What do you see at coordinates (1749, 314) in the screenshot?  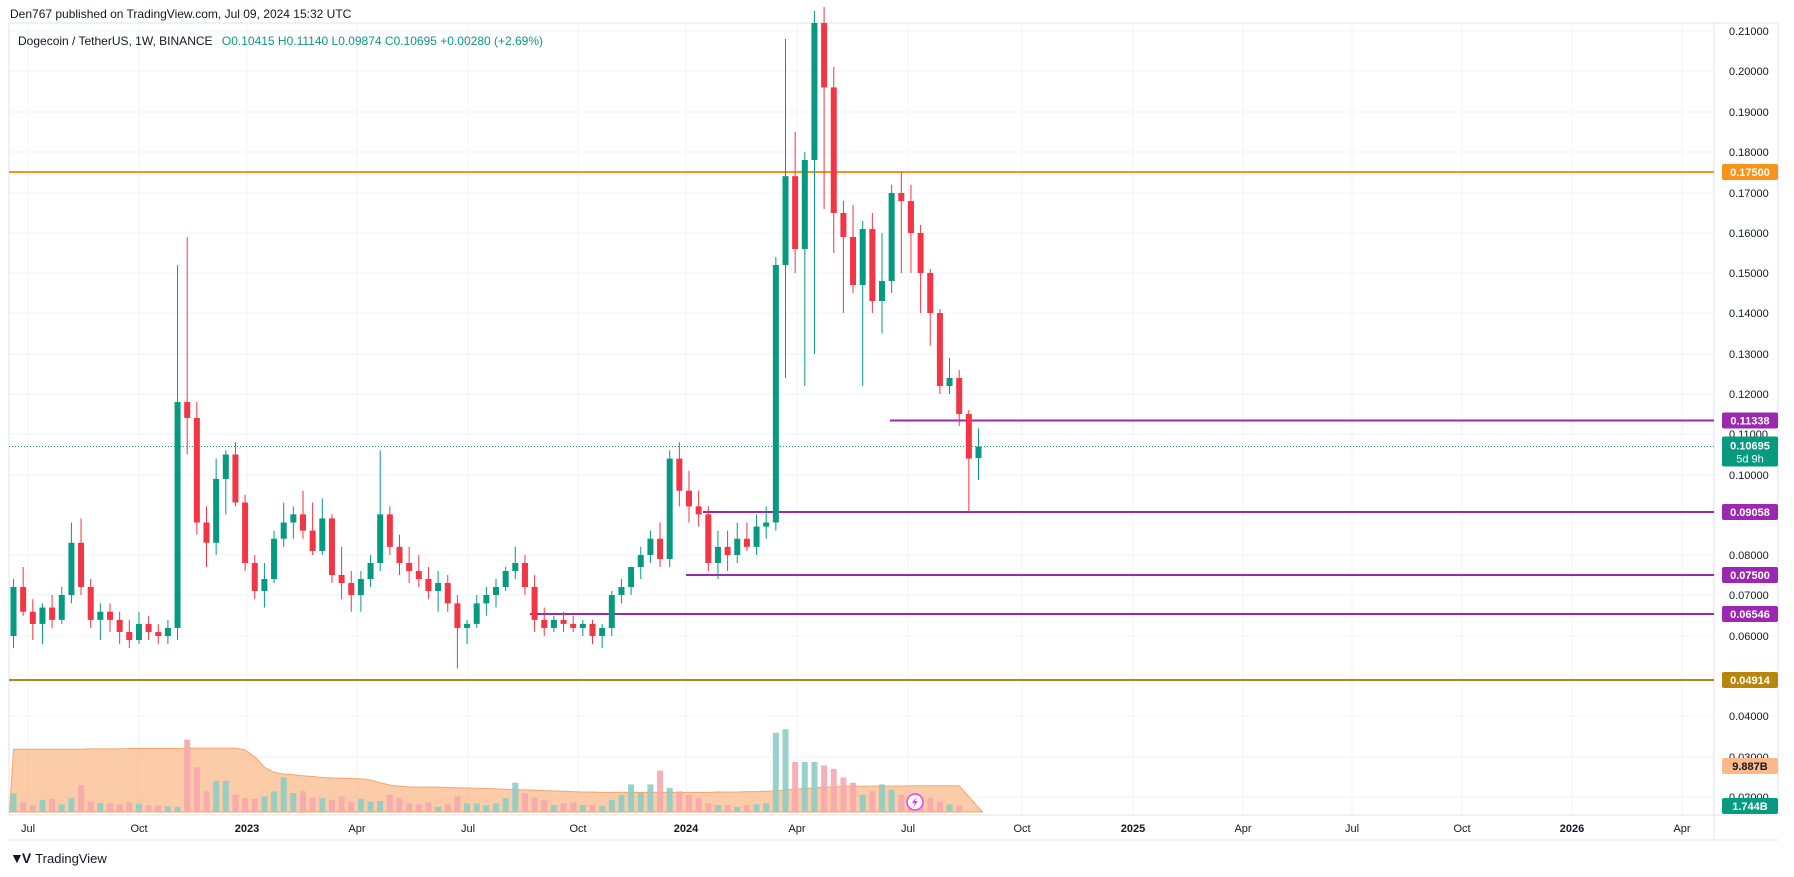 I see `y-tick-label: 0.14000` at bounding box center [1749, 314].